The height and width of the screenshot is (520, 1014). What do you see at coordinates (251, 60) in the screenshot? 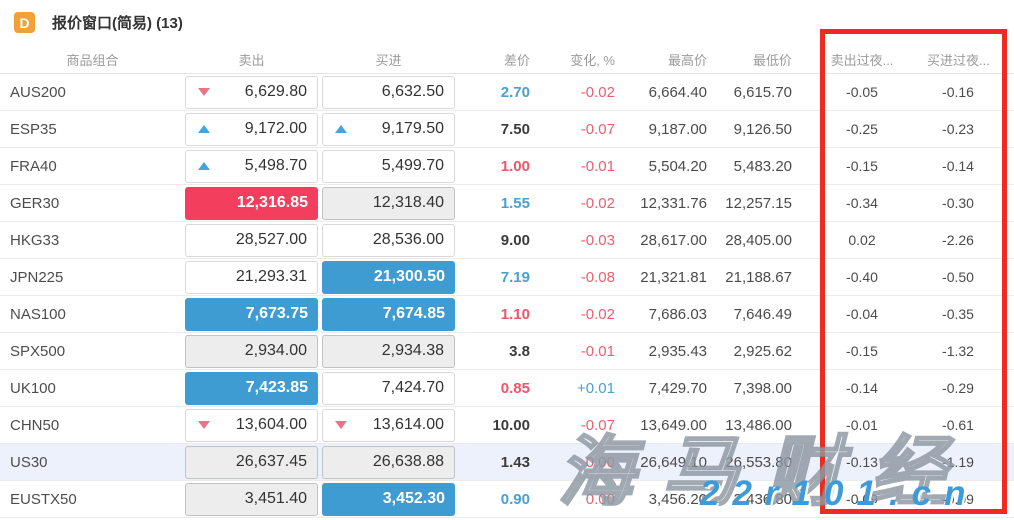
I see `column-header-sell: 卖出` at bounding box center [251, 60].